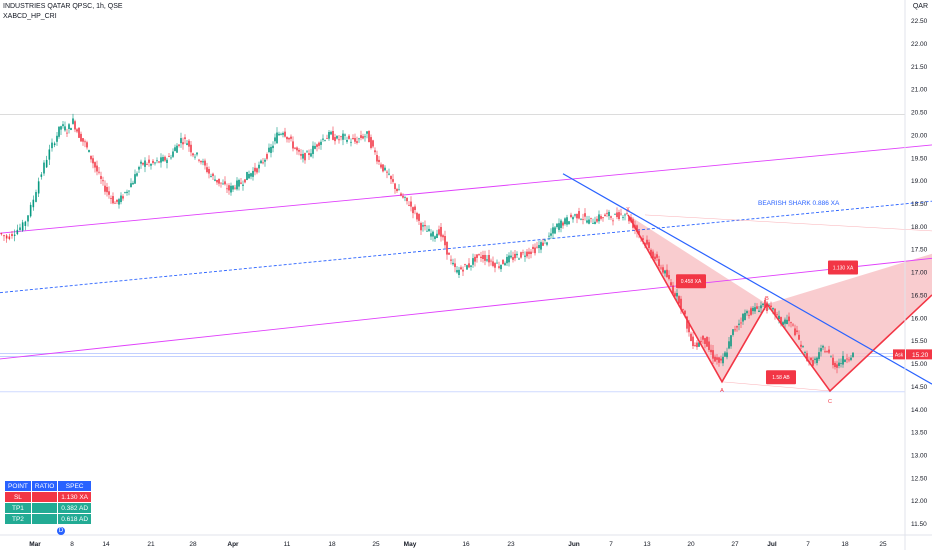  Describe the element at coordinates (772, 544) in the screenshot. I see `x-tick-label: Jul` at that location.